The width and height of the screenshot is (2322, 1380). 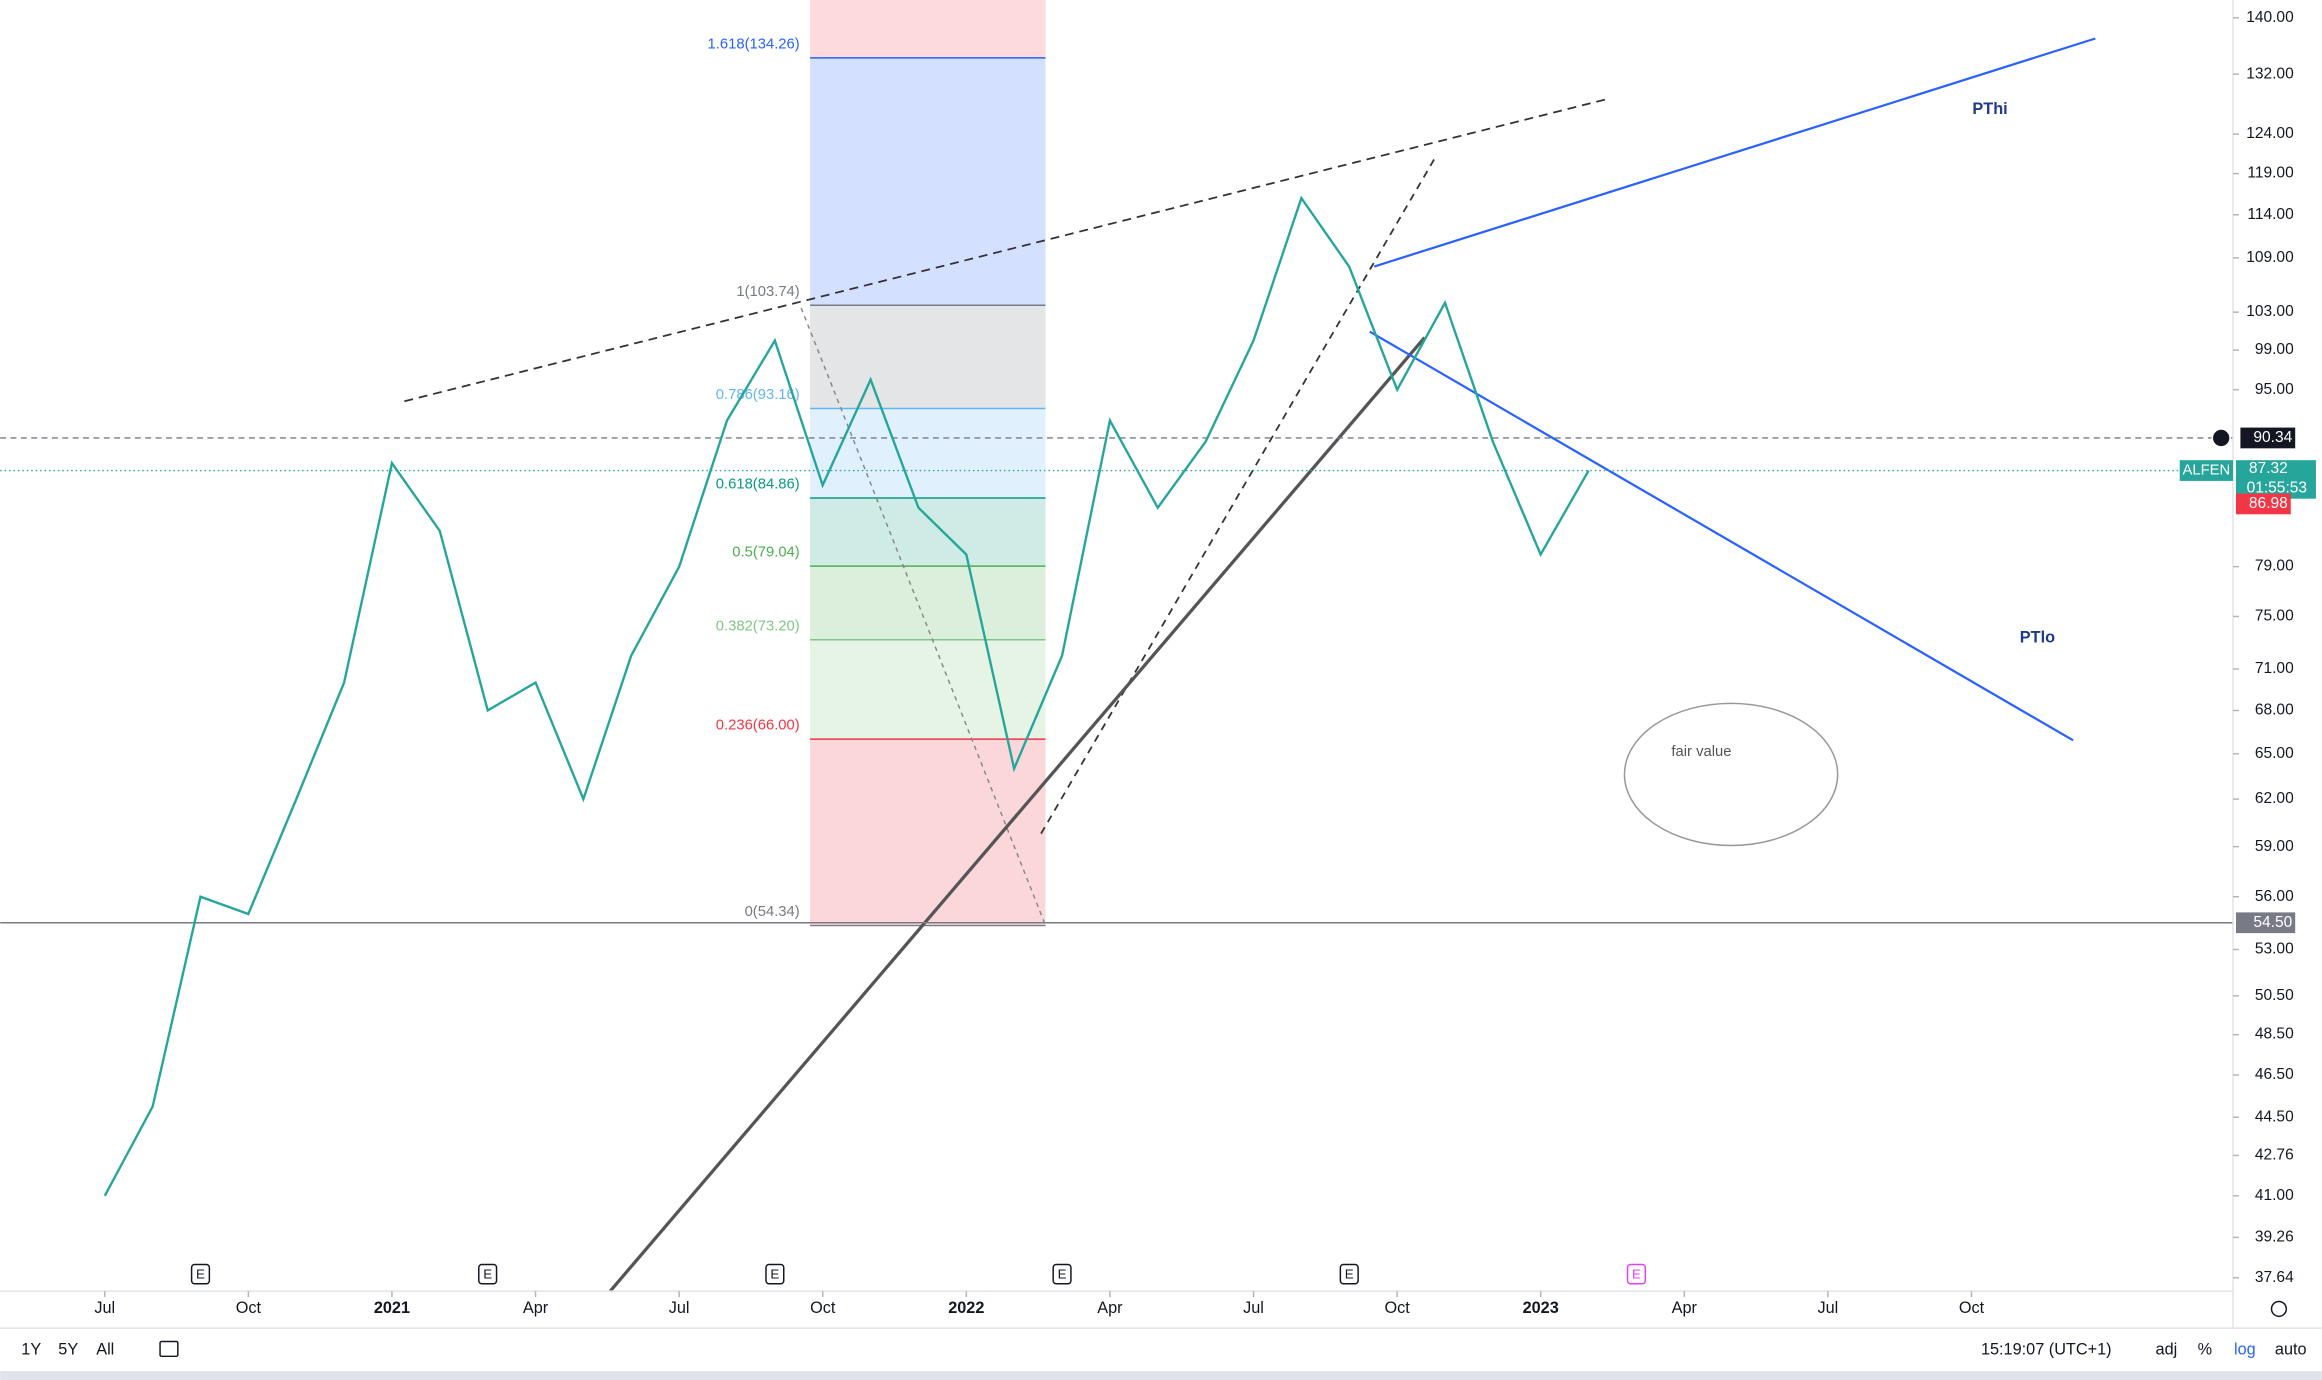 I want to click on annotation: fair value, so click(x=1701, y=752).